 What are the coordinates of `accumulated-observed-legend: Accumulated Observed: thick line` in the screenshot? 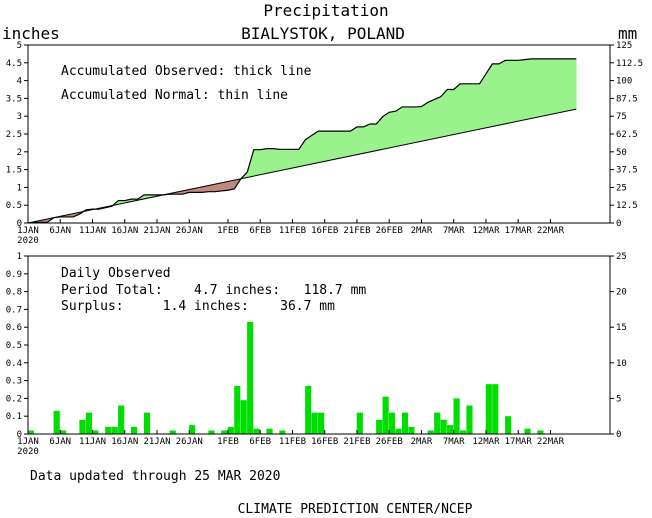 It's located at (186, 71).